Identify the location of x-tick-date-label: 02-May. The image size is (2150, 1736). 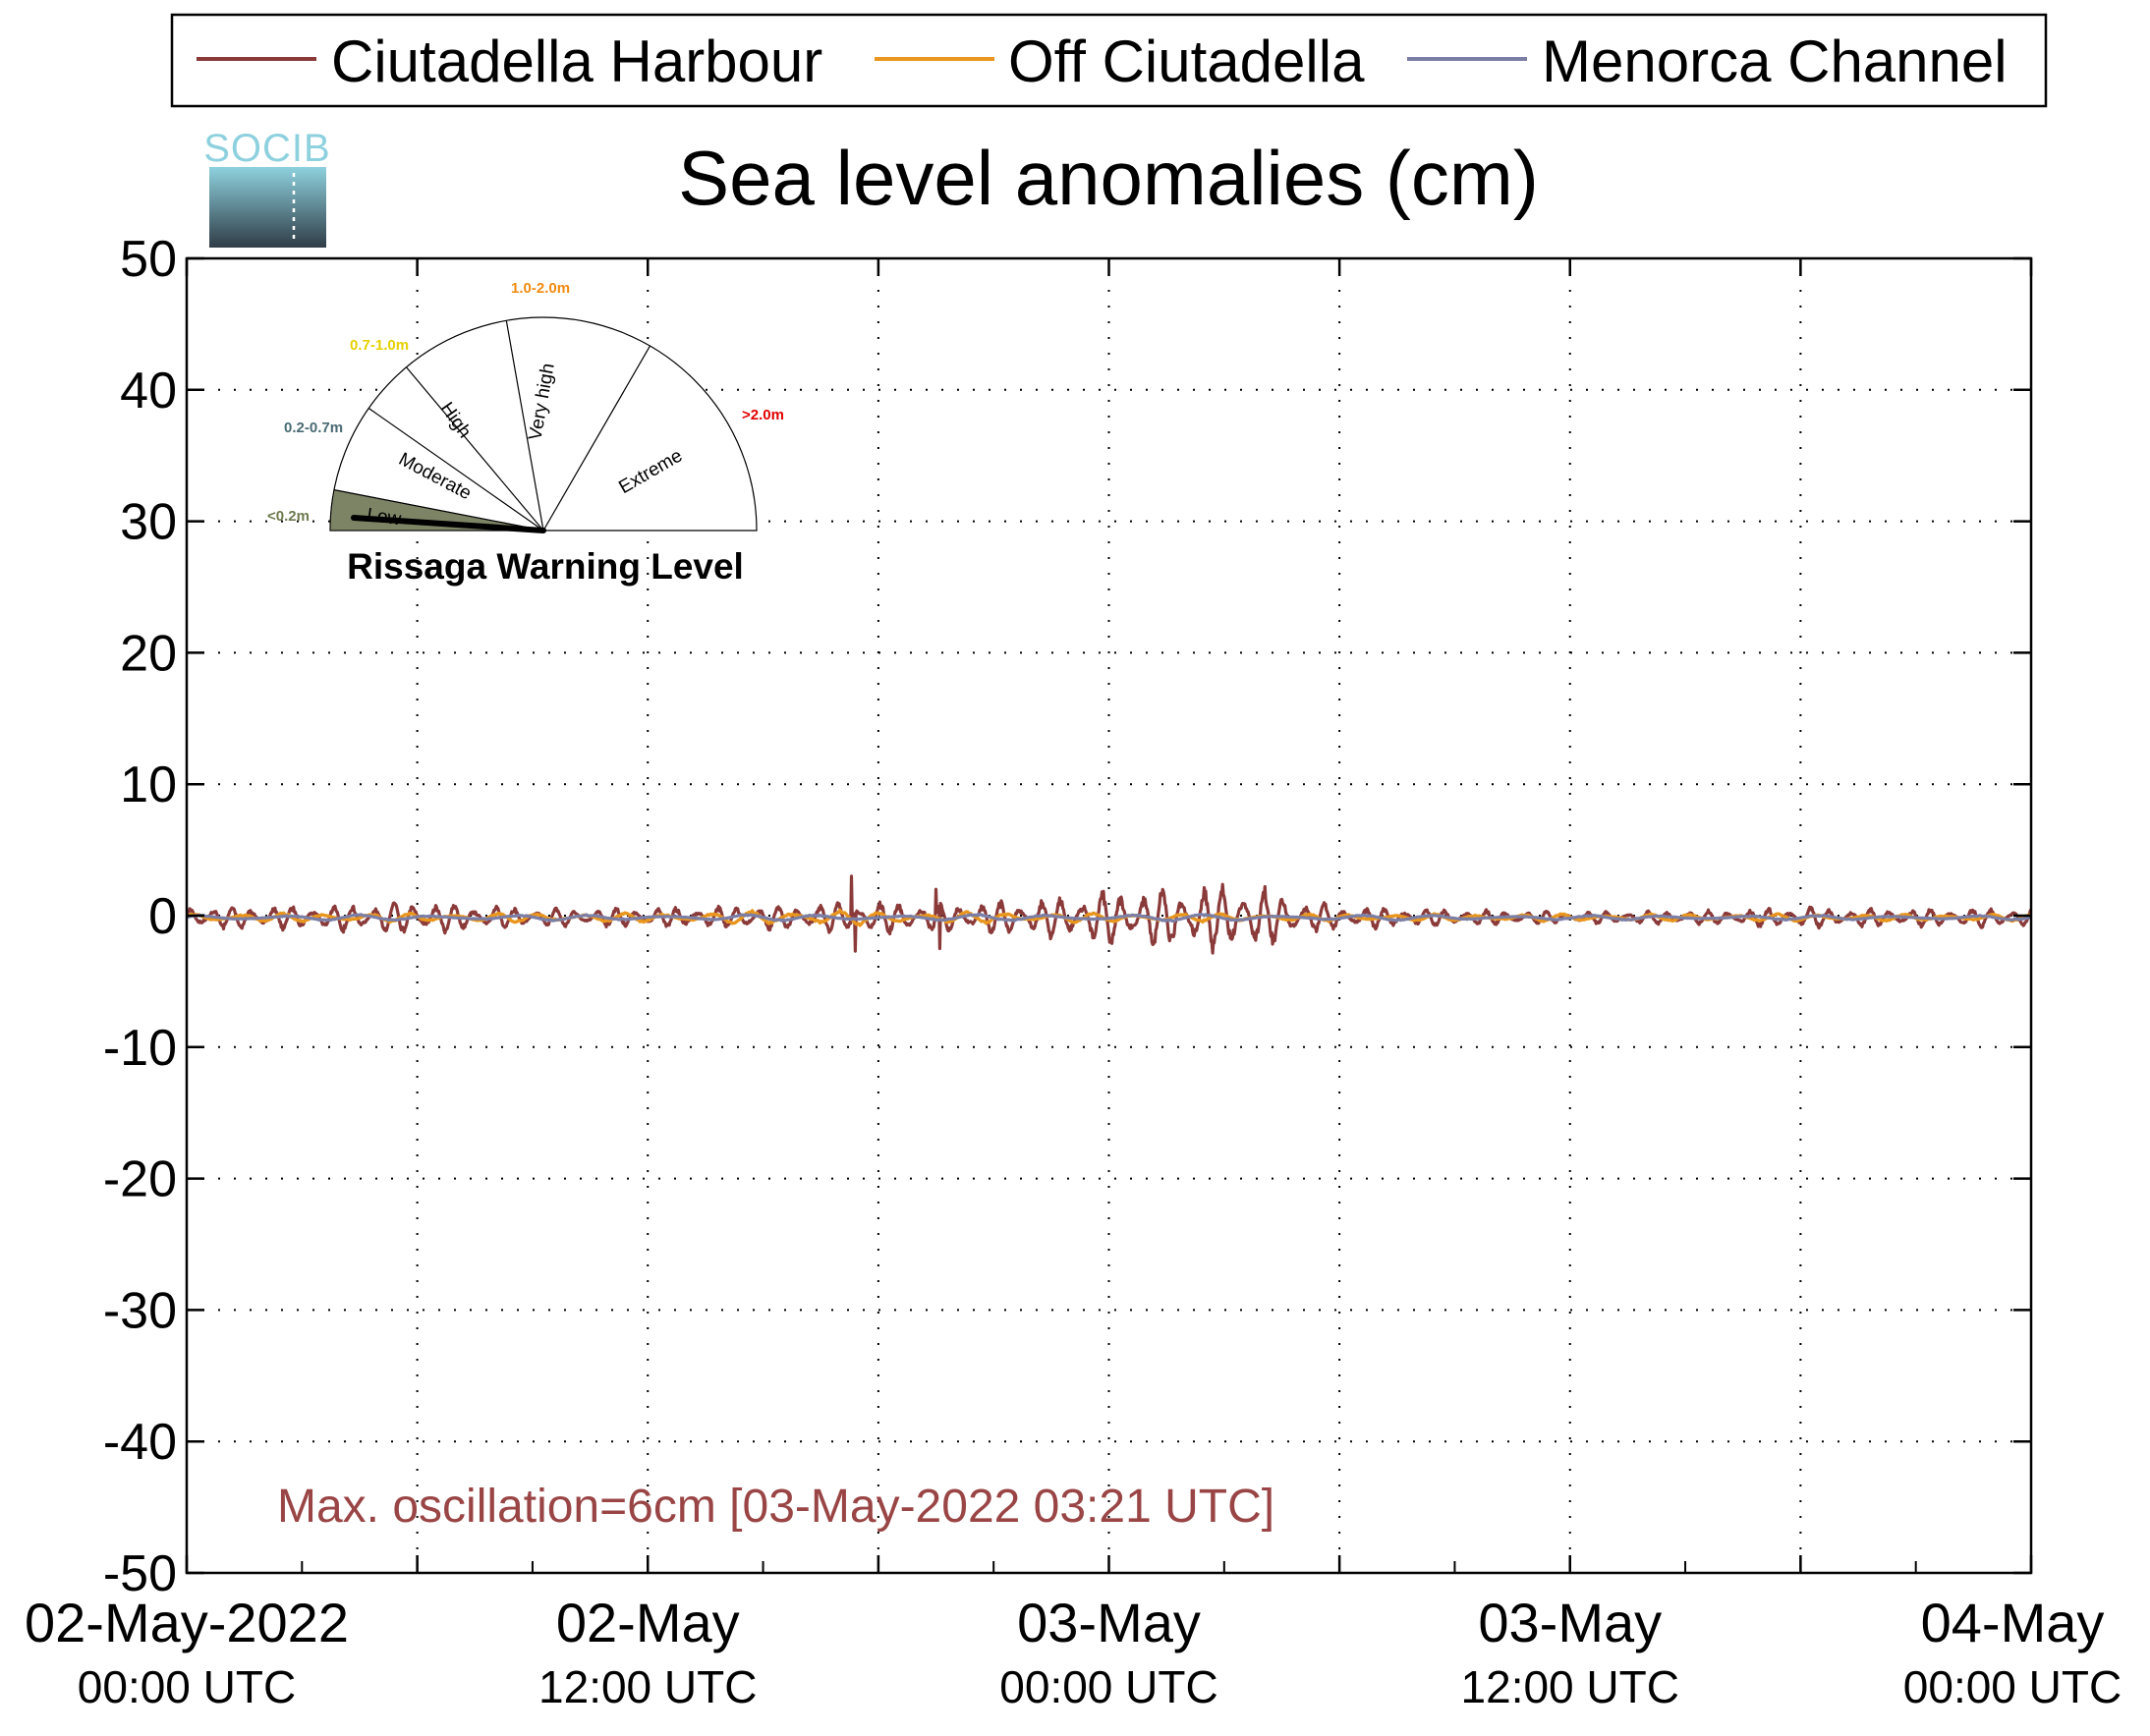
(648, 1622).